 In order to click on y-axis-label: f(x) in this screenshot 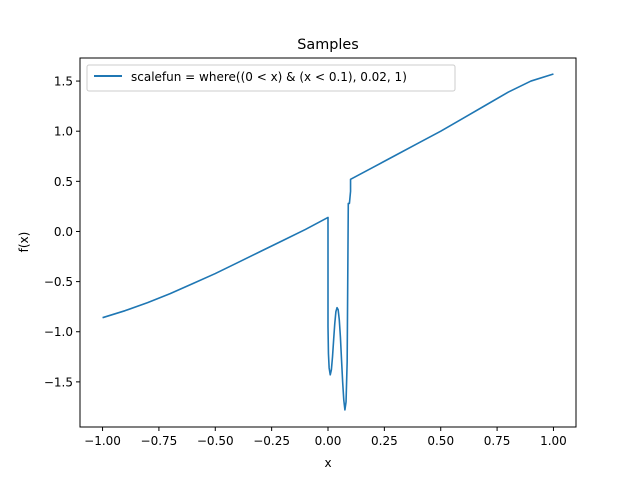, I will do `click(24, 242)`.